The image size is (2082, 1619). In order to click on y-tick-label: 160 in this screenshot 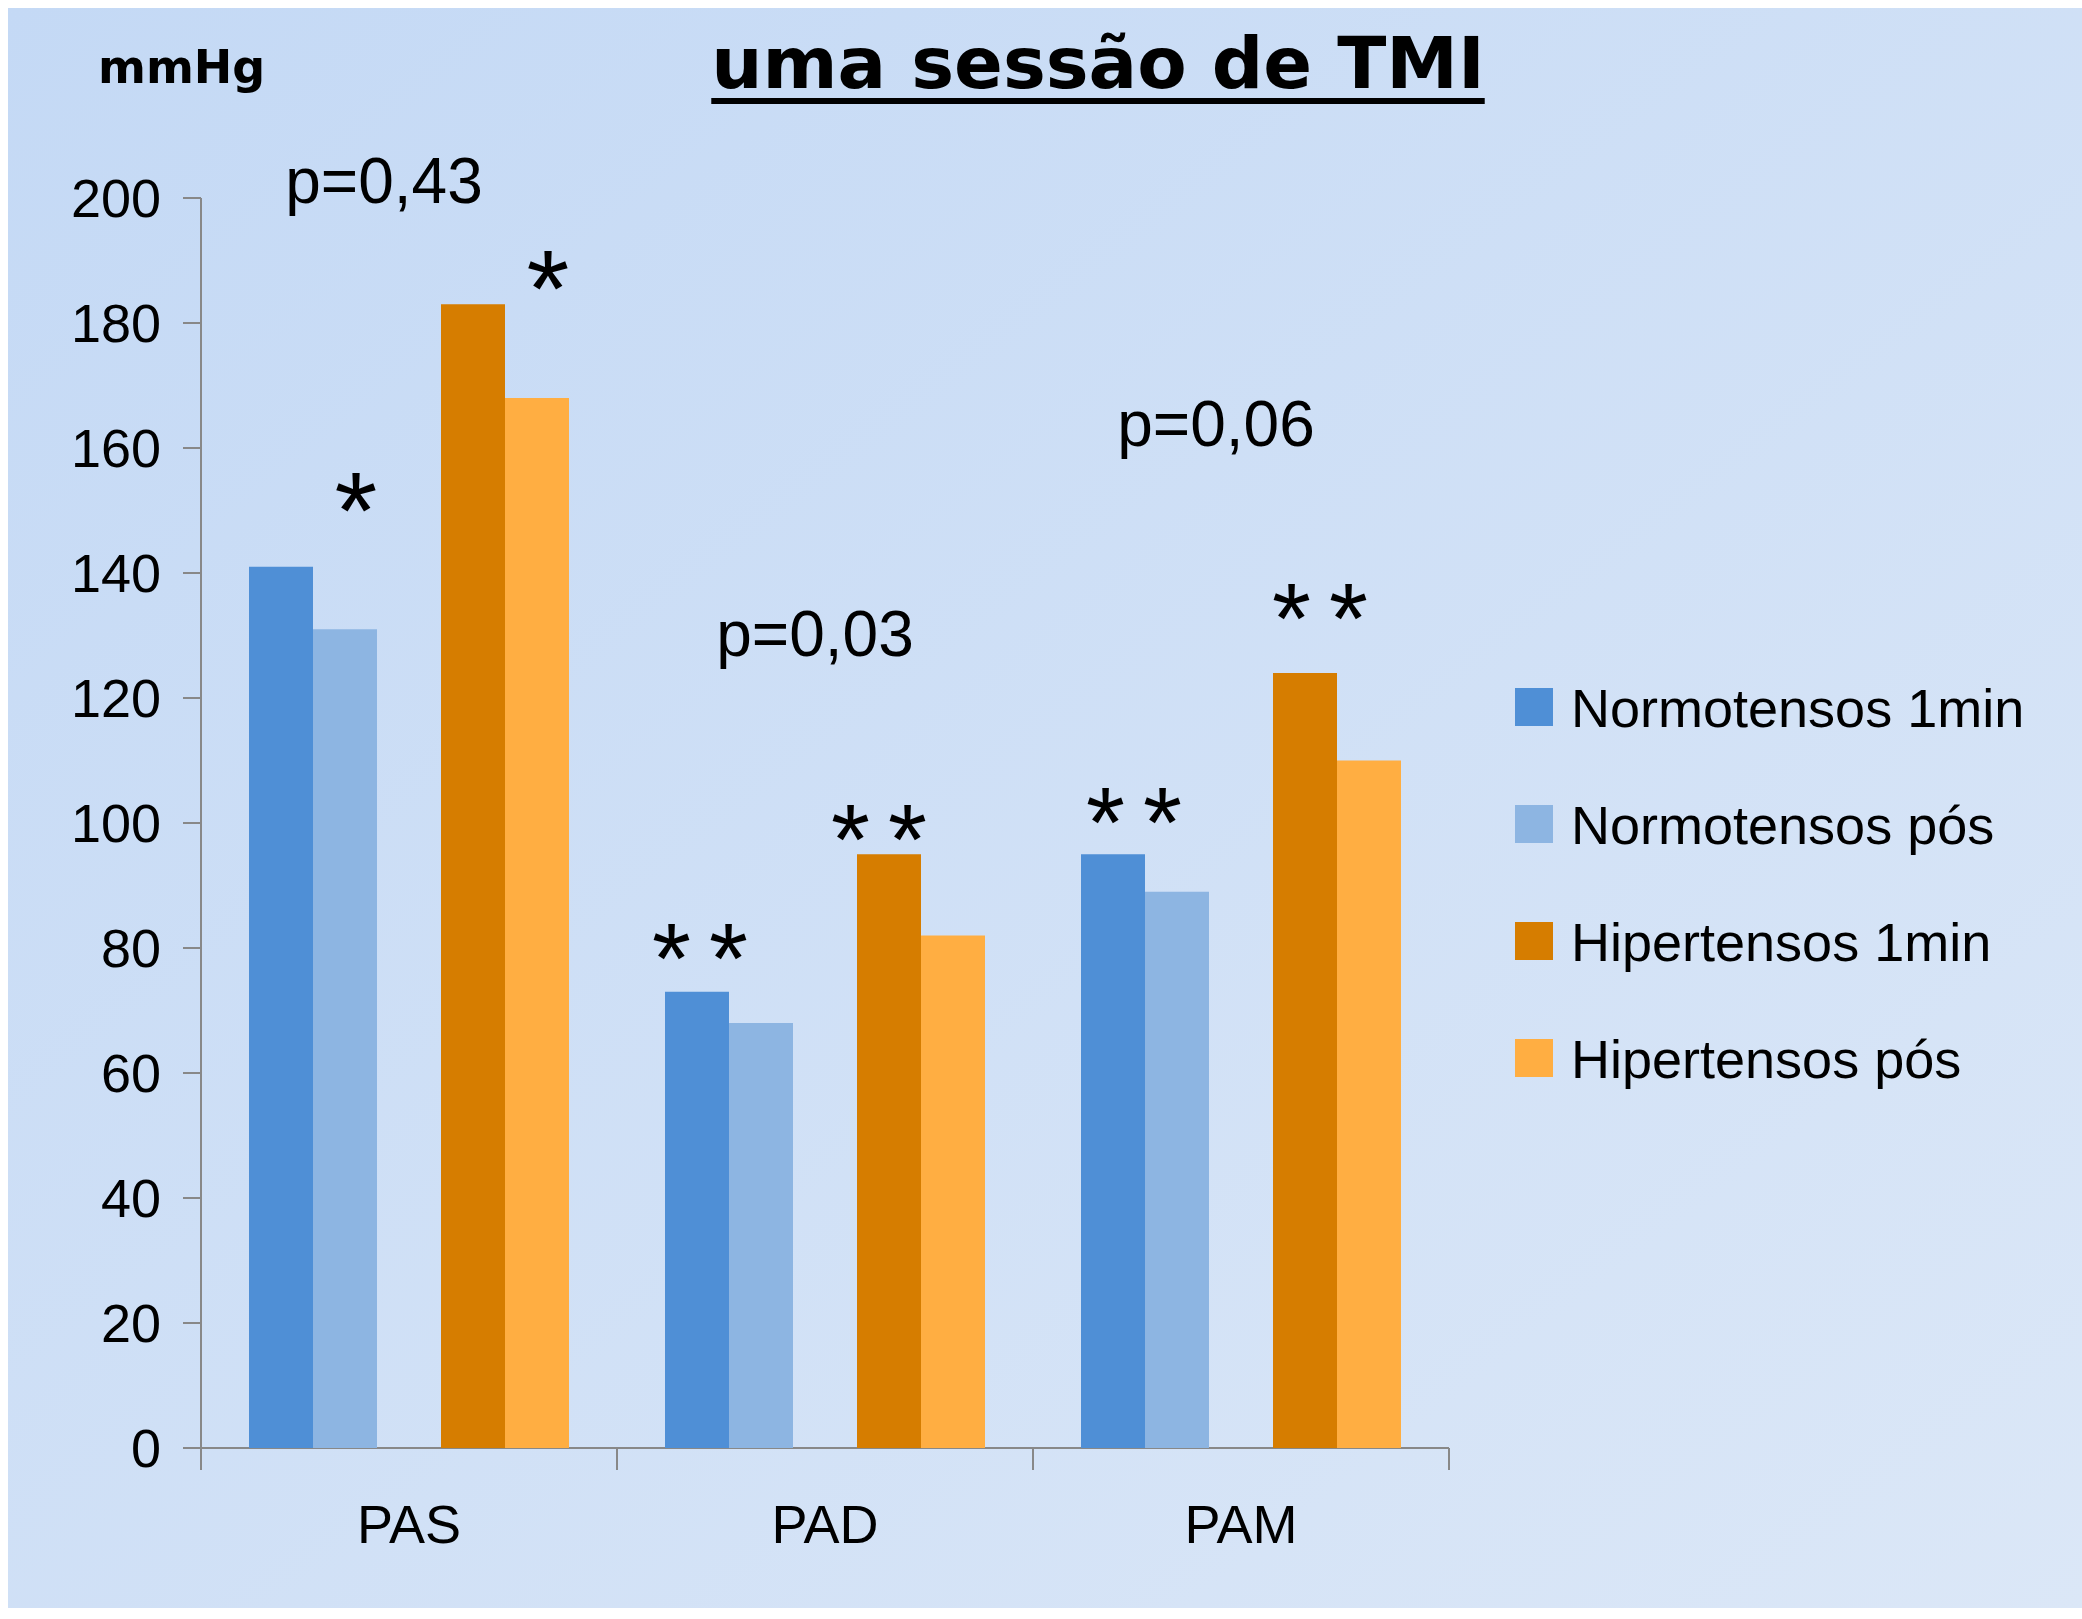, I will do `click(115, 447)`.